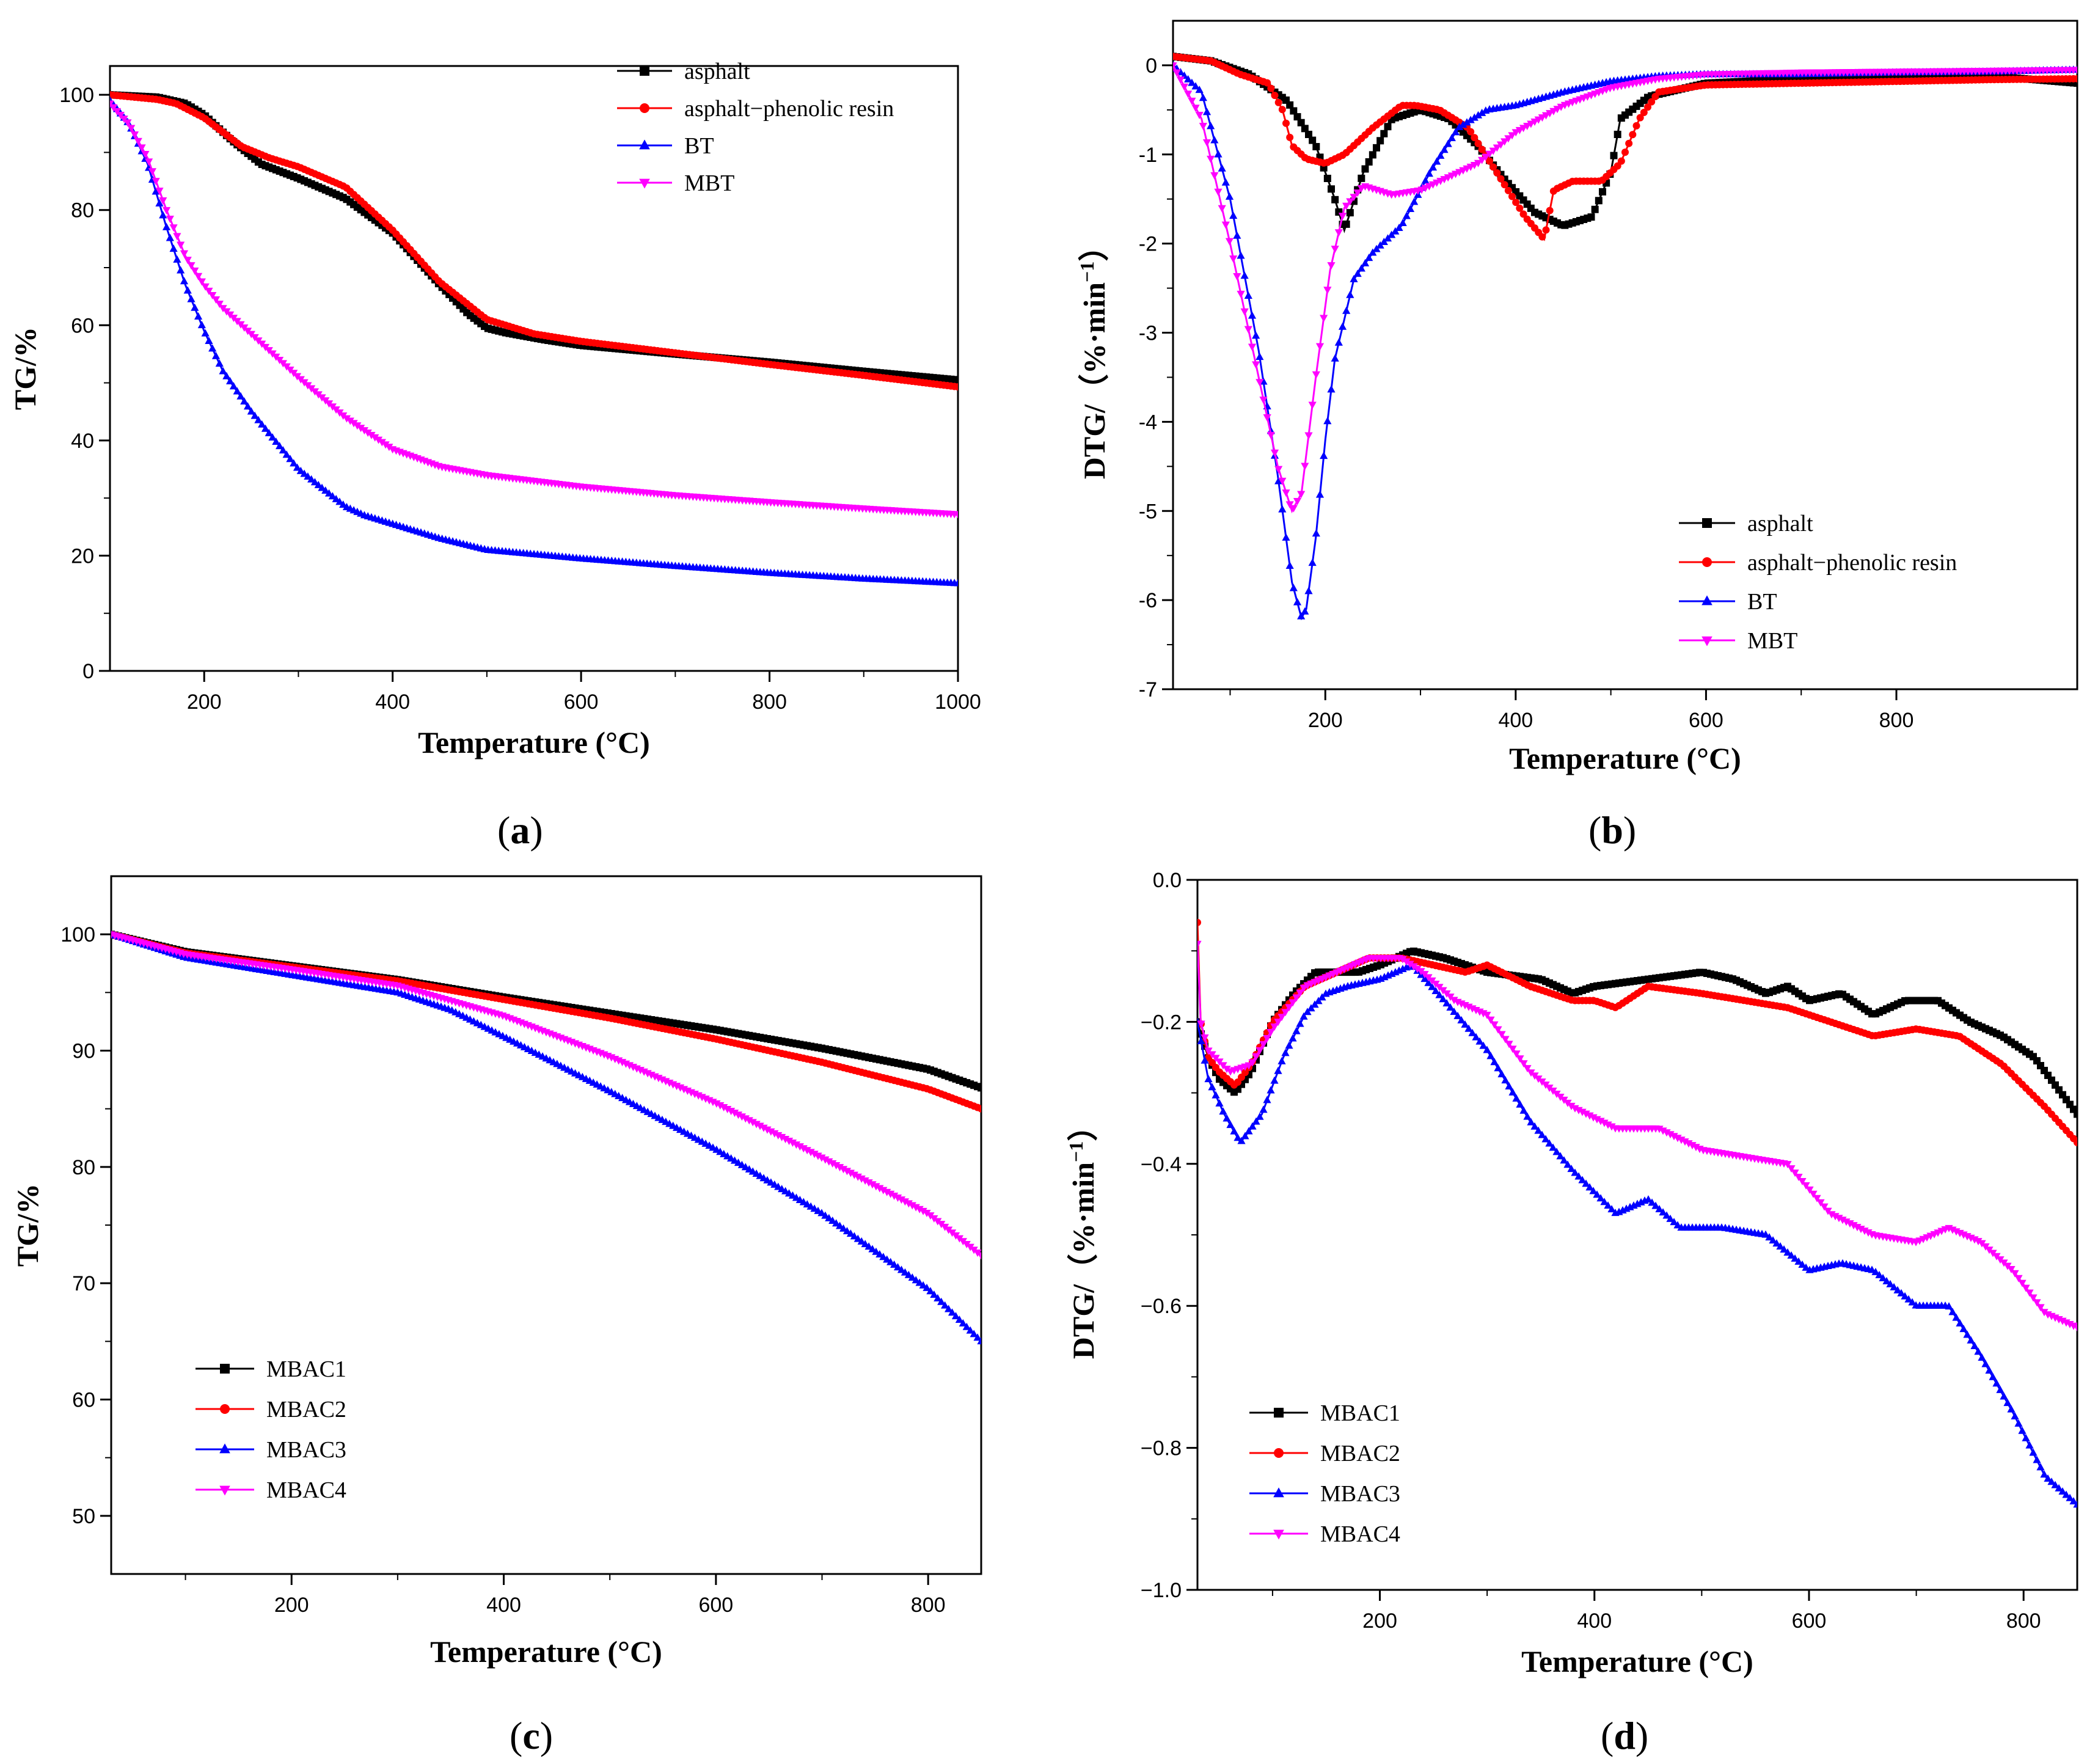 This screenshot has width=2098, height=1764. What do you see at coordinates (1161, 1022) in the screenshot?
I see `y-tick-label: −0.2` at bounding box center [1161, 1022].